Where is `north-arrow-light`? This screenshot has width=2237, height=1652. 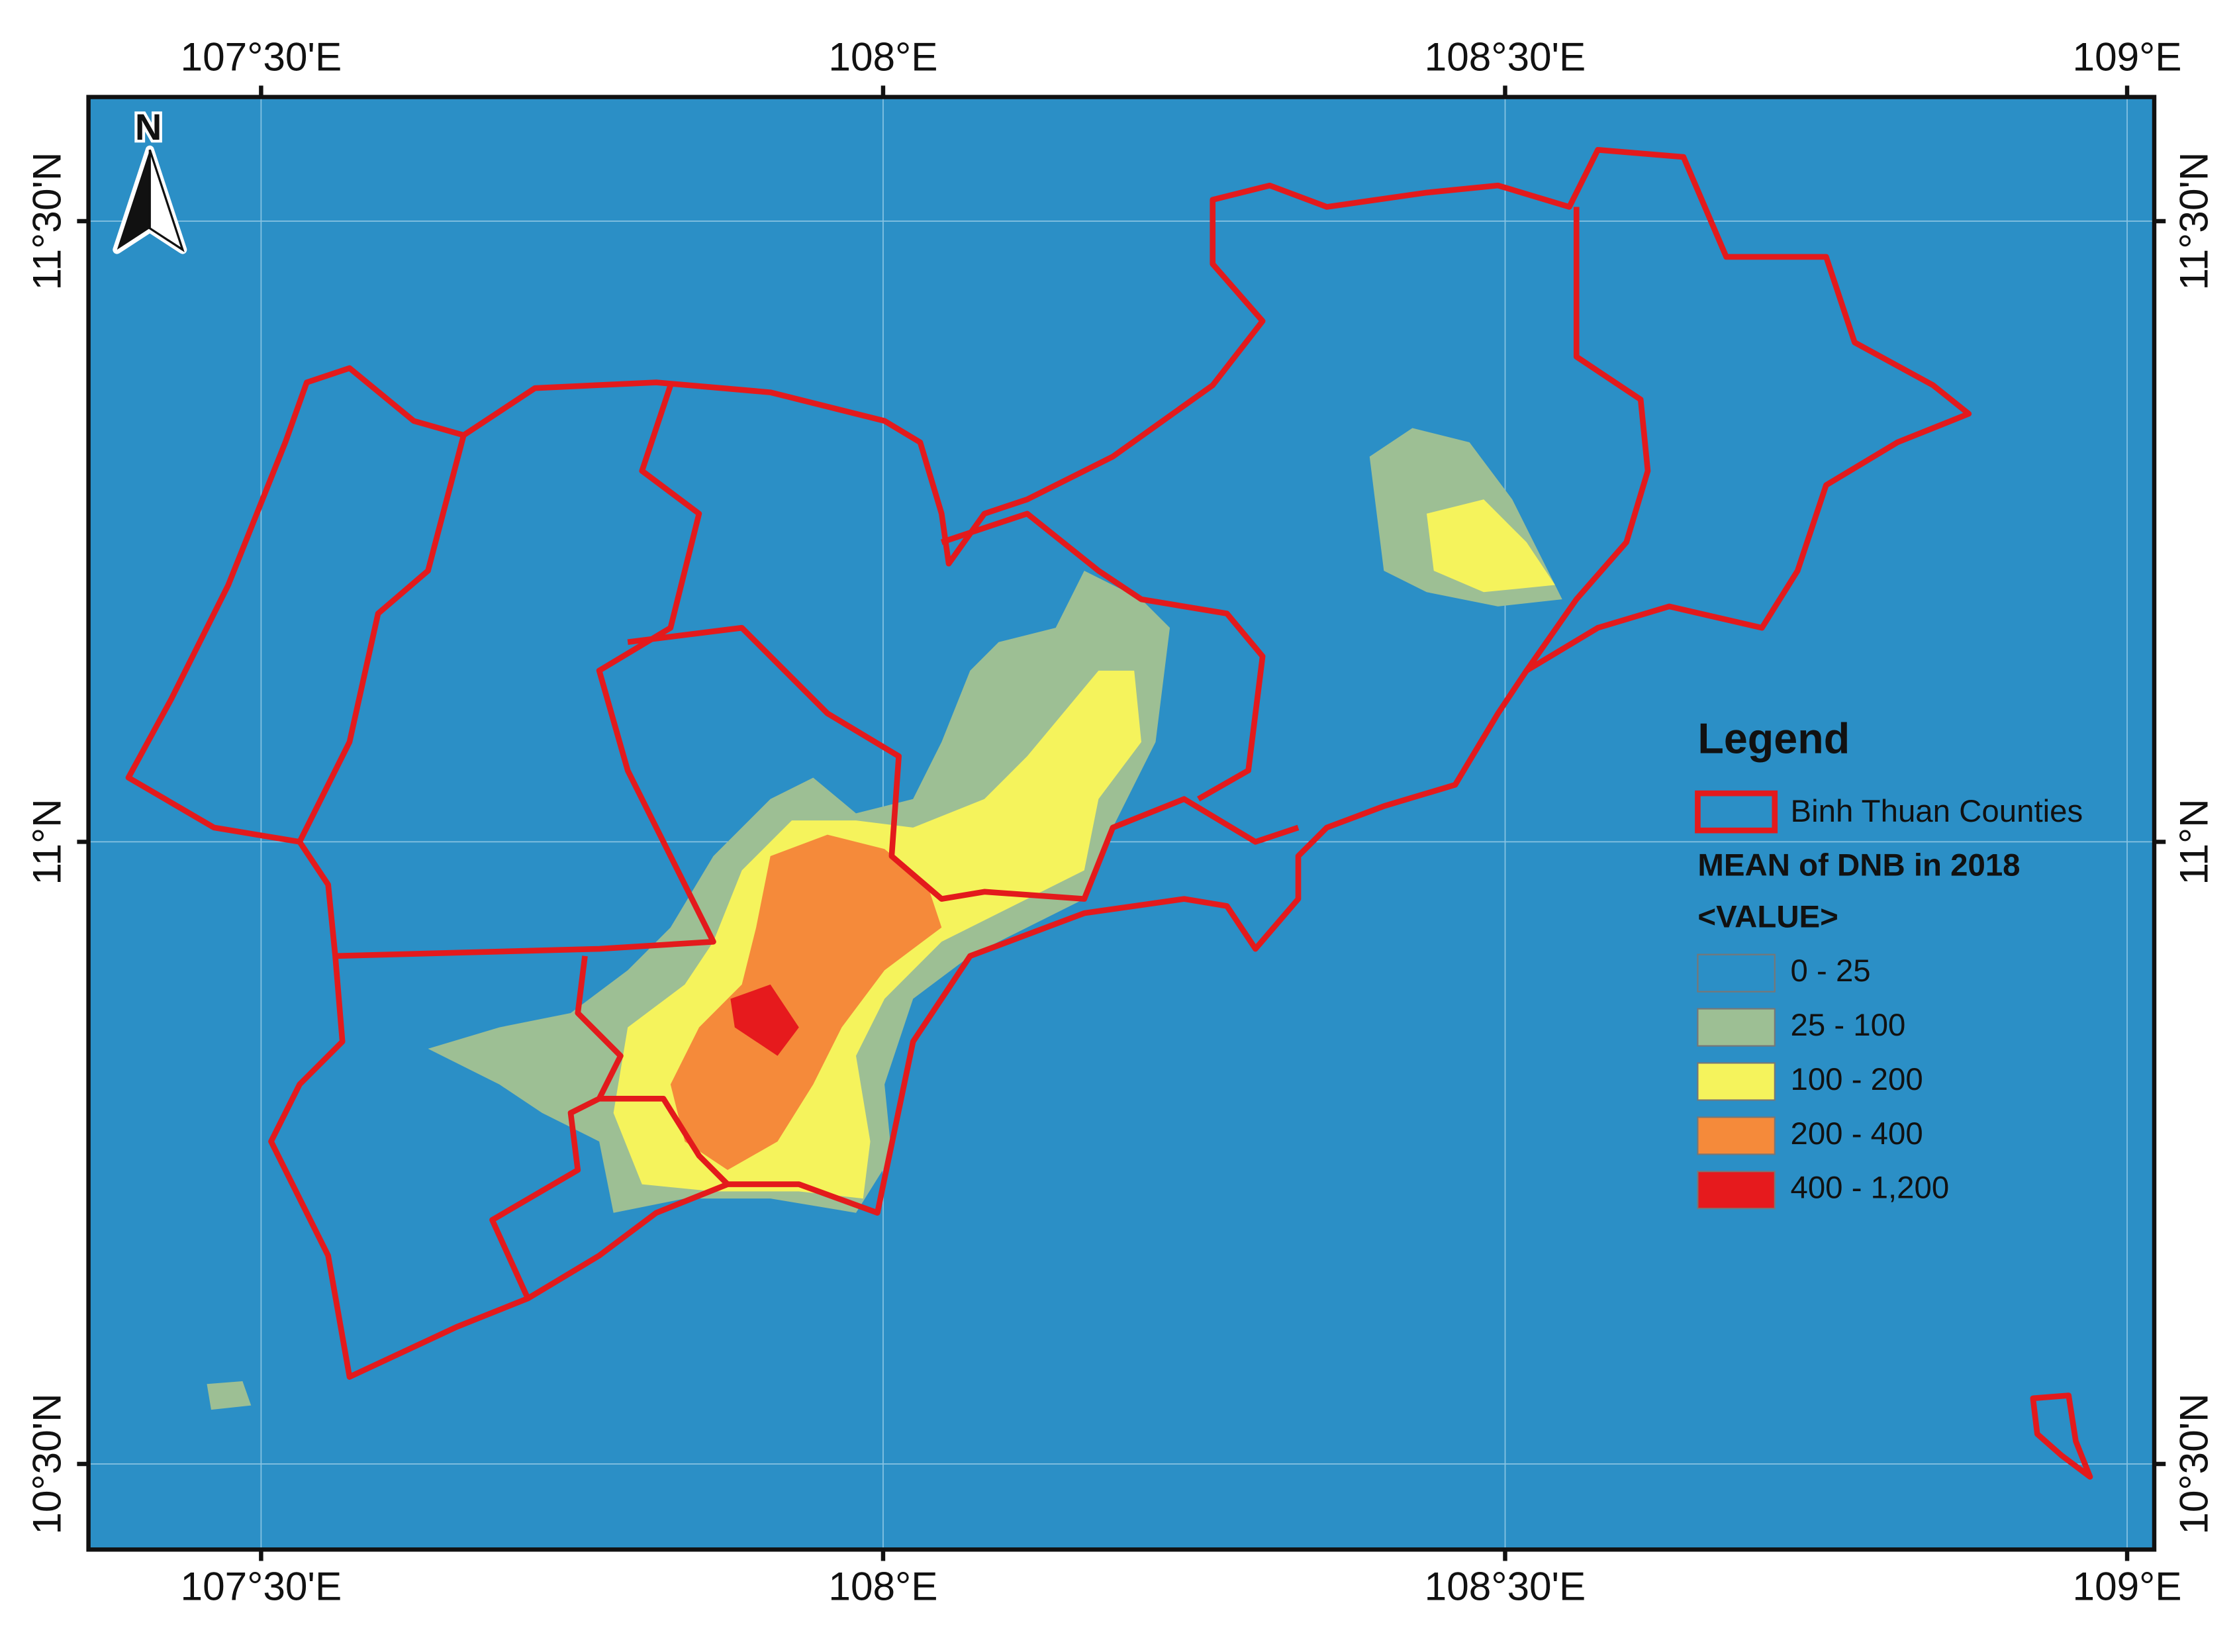 north-arrow-light is located at coordinates (166, 200).